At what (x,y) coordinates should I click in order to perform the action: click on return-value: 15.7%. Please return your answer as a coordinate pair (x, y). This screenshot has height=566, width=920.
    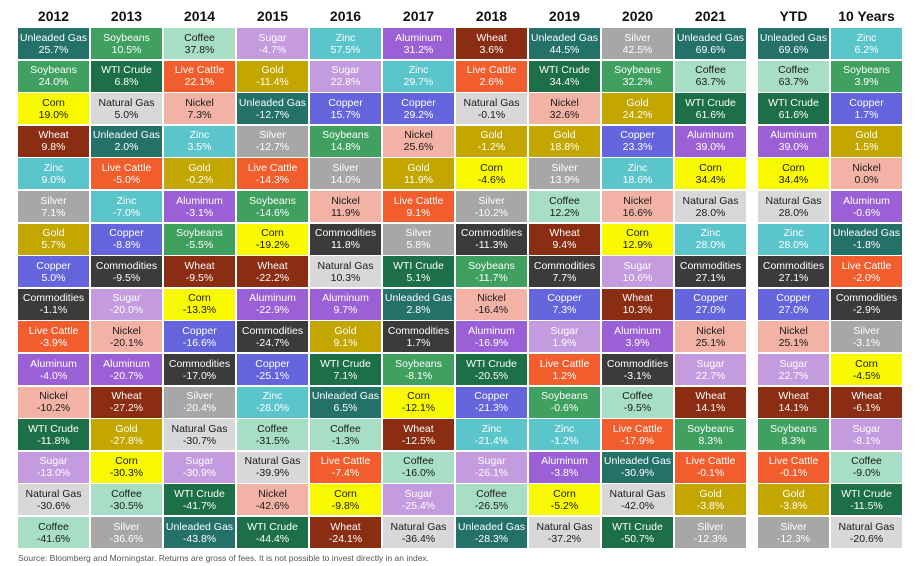
    Looking at the image, I should click on (345, 114).